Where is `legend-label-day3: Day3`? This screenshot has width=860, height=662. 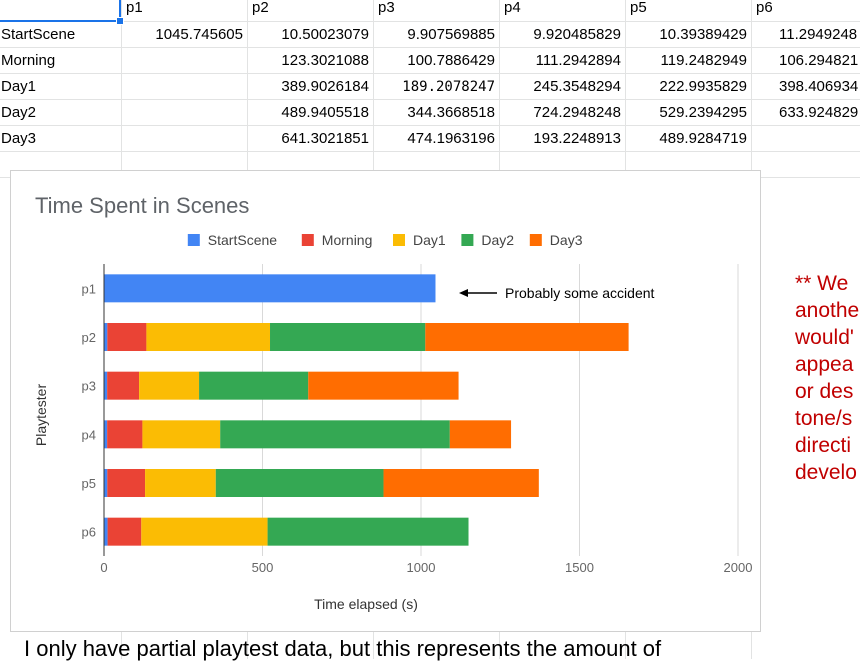 legend-label-day3: Day3 is located at coordinates (566, 240).